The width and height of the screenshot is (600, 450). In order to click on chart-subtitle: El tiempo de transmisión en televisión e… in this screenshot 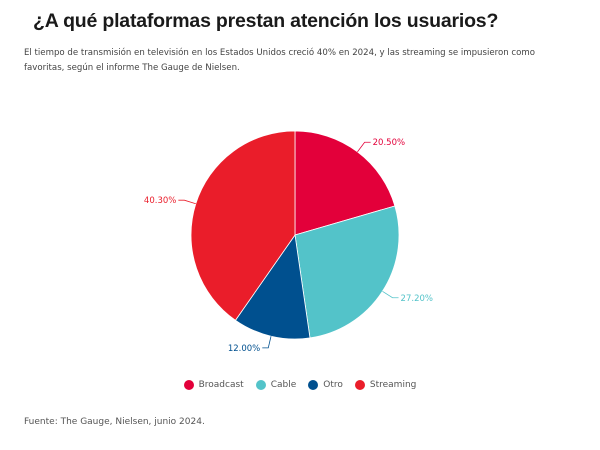, I will do `click(280, 60)`.